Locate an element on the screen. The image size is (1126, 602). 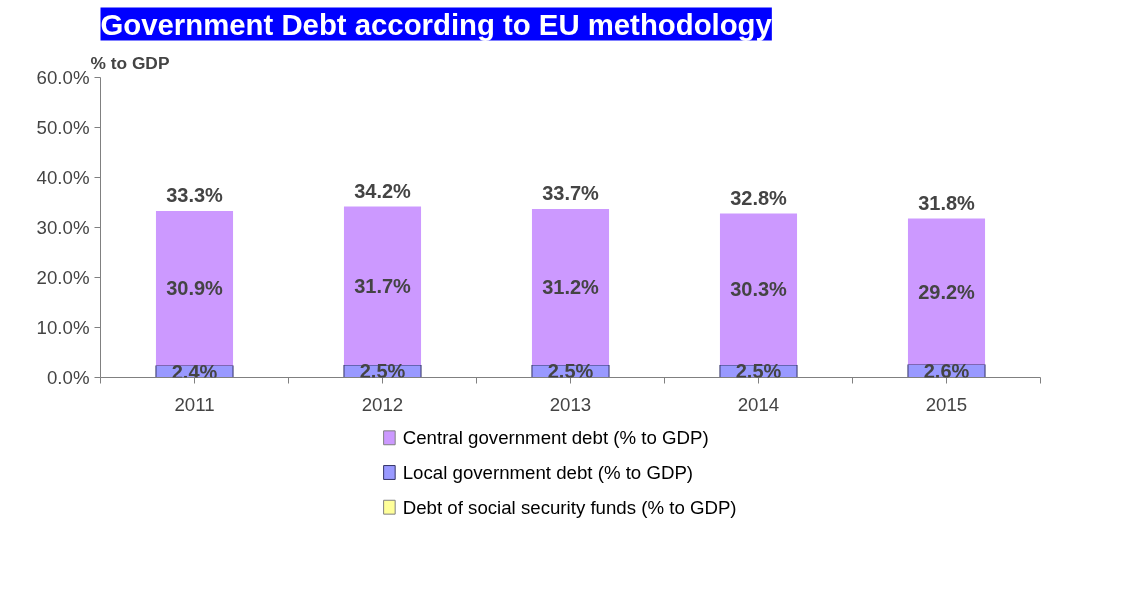
y-axis-title: % to GDP is located at coordinates (130, 62).